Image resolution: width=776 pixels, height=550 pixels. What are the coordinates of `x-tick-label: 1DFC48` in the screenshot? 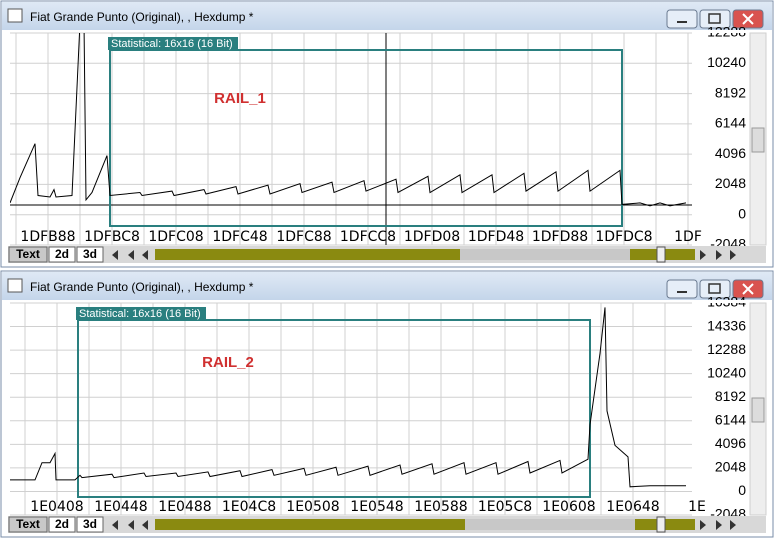 It's located at (239, 237).